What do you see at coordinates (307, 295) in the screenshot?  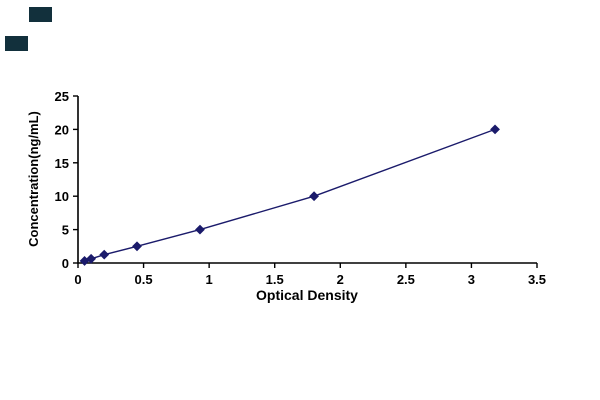 I see `x-axis-title: Optical Density` at bounding box center [307, 295].